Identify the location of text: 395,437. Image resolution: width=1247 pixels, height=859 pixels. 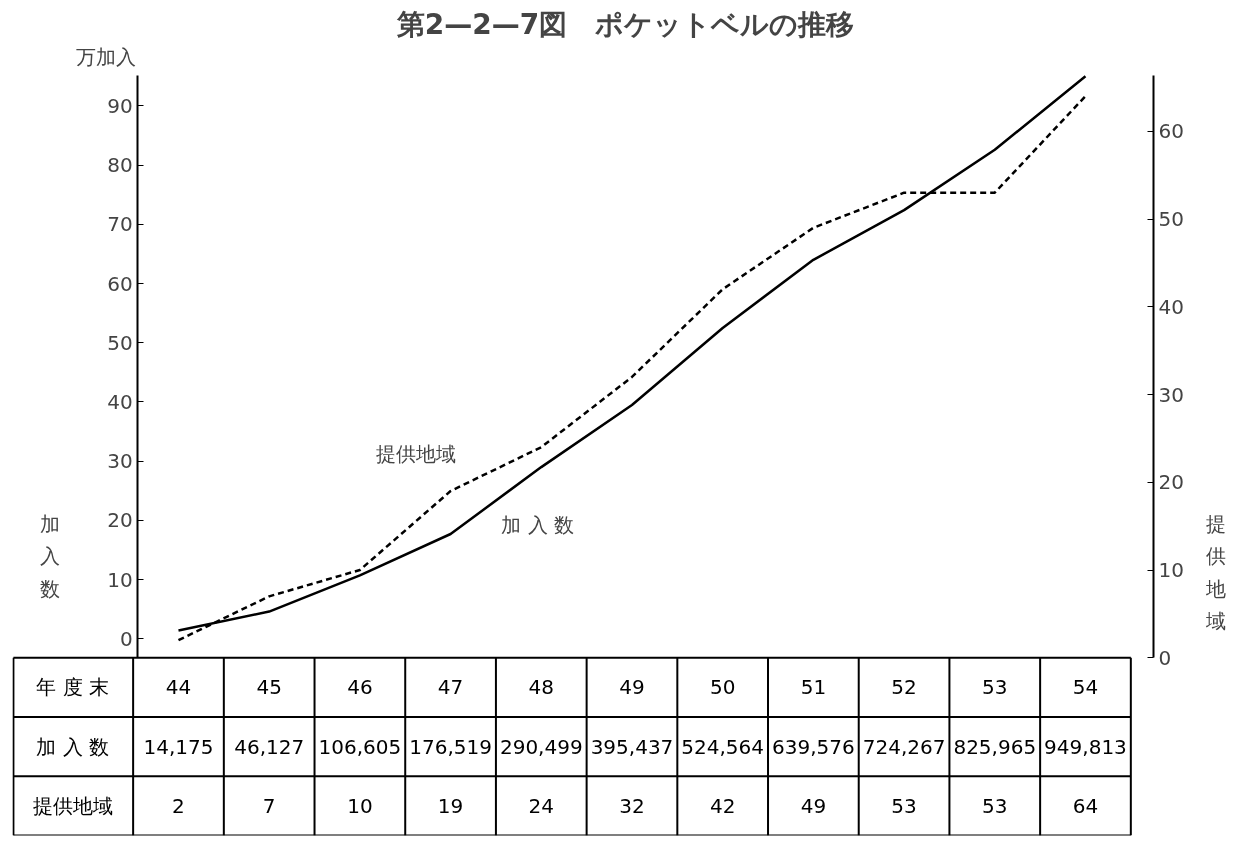
(632, 746).